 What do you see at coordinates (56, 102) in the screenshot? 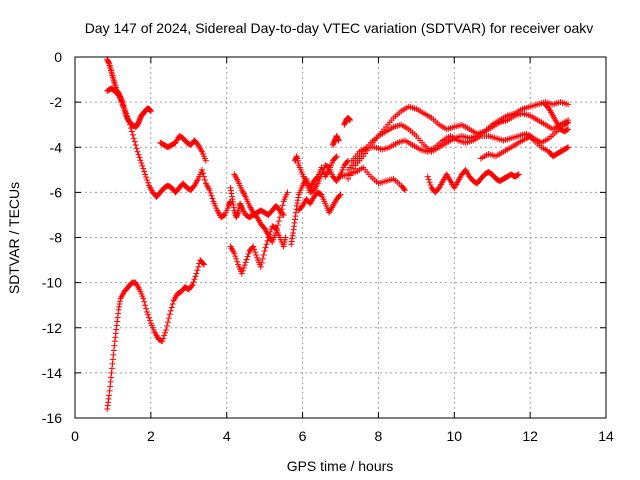
I see `y-tick-label: -2` at bounding box center [56, 102].